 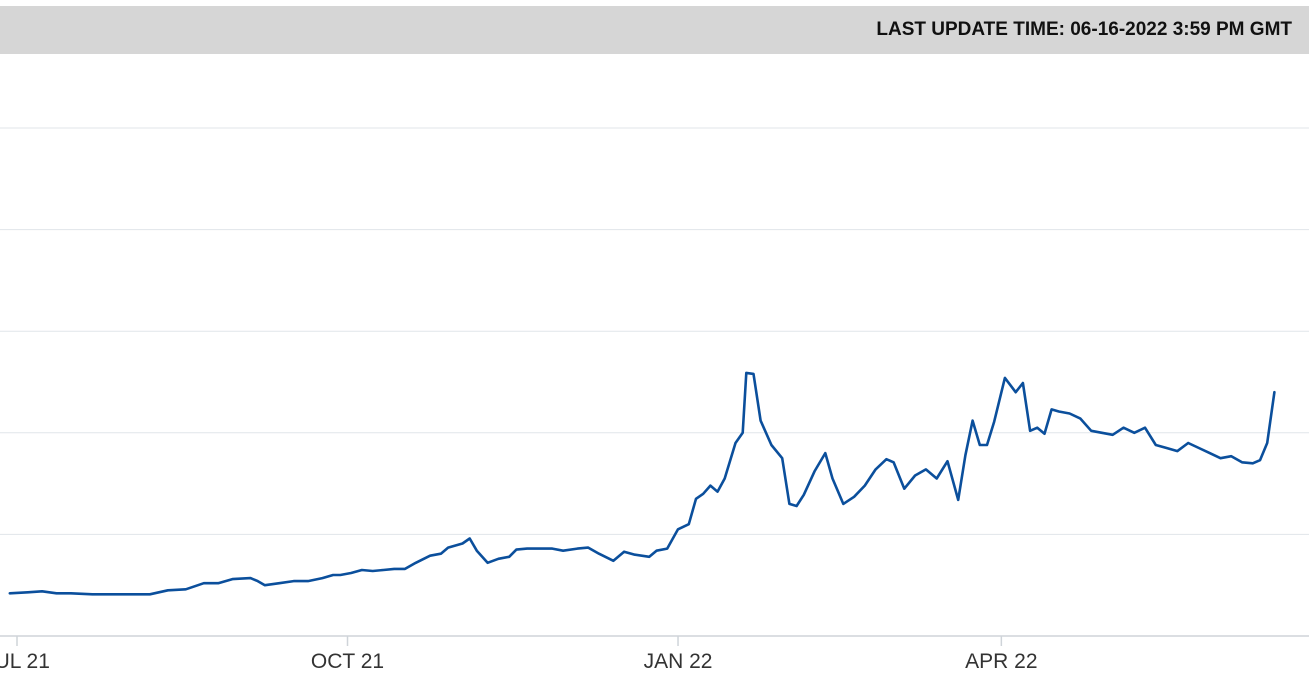 What do you see at coordinates (347, 661) in the screenshot?
I see `x-tick-label: OCT 21` at bounding box center [347, 661].